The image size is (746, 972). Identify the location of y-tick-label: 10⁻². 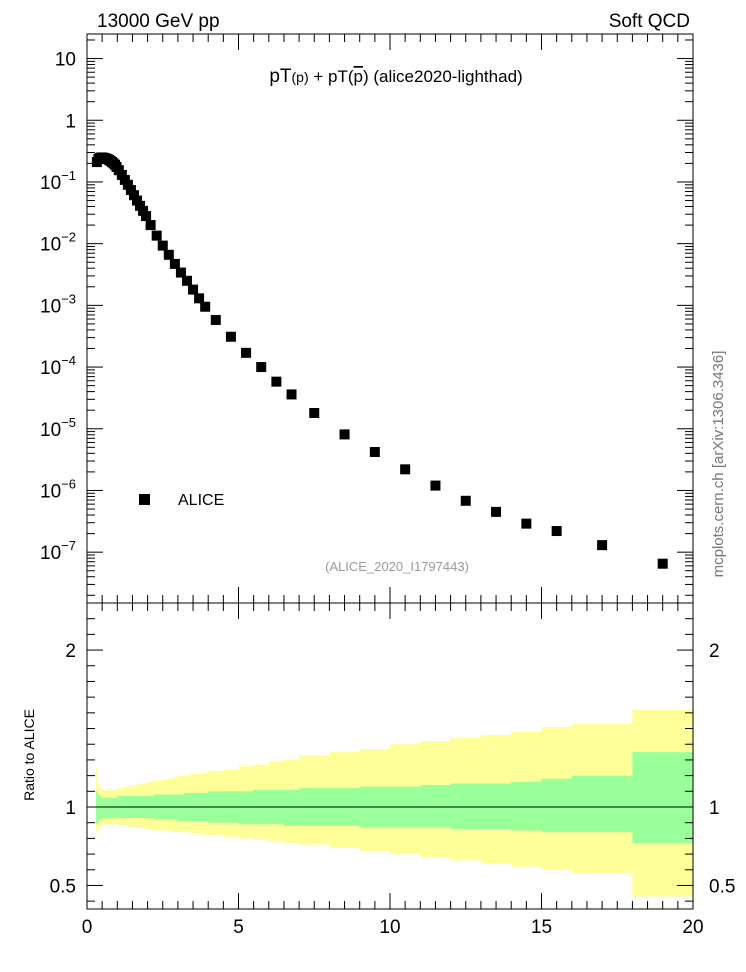
(58, 243).